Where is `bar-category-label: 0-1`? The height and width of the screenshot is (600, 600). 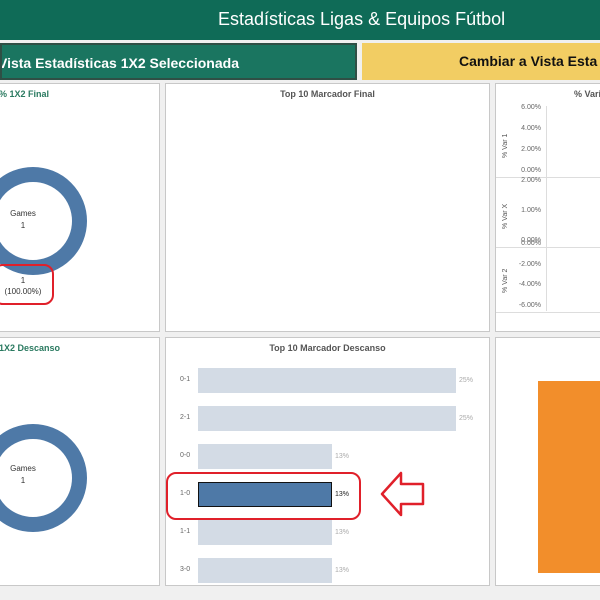
bar-category-label: 0-1 is located at coordinates (185, 379).